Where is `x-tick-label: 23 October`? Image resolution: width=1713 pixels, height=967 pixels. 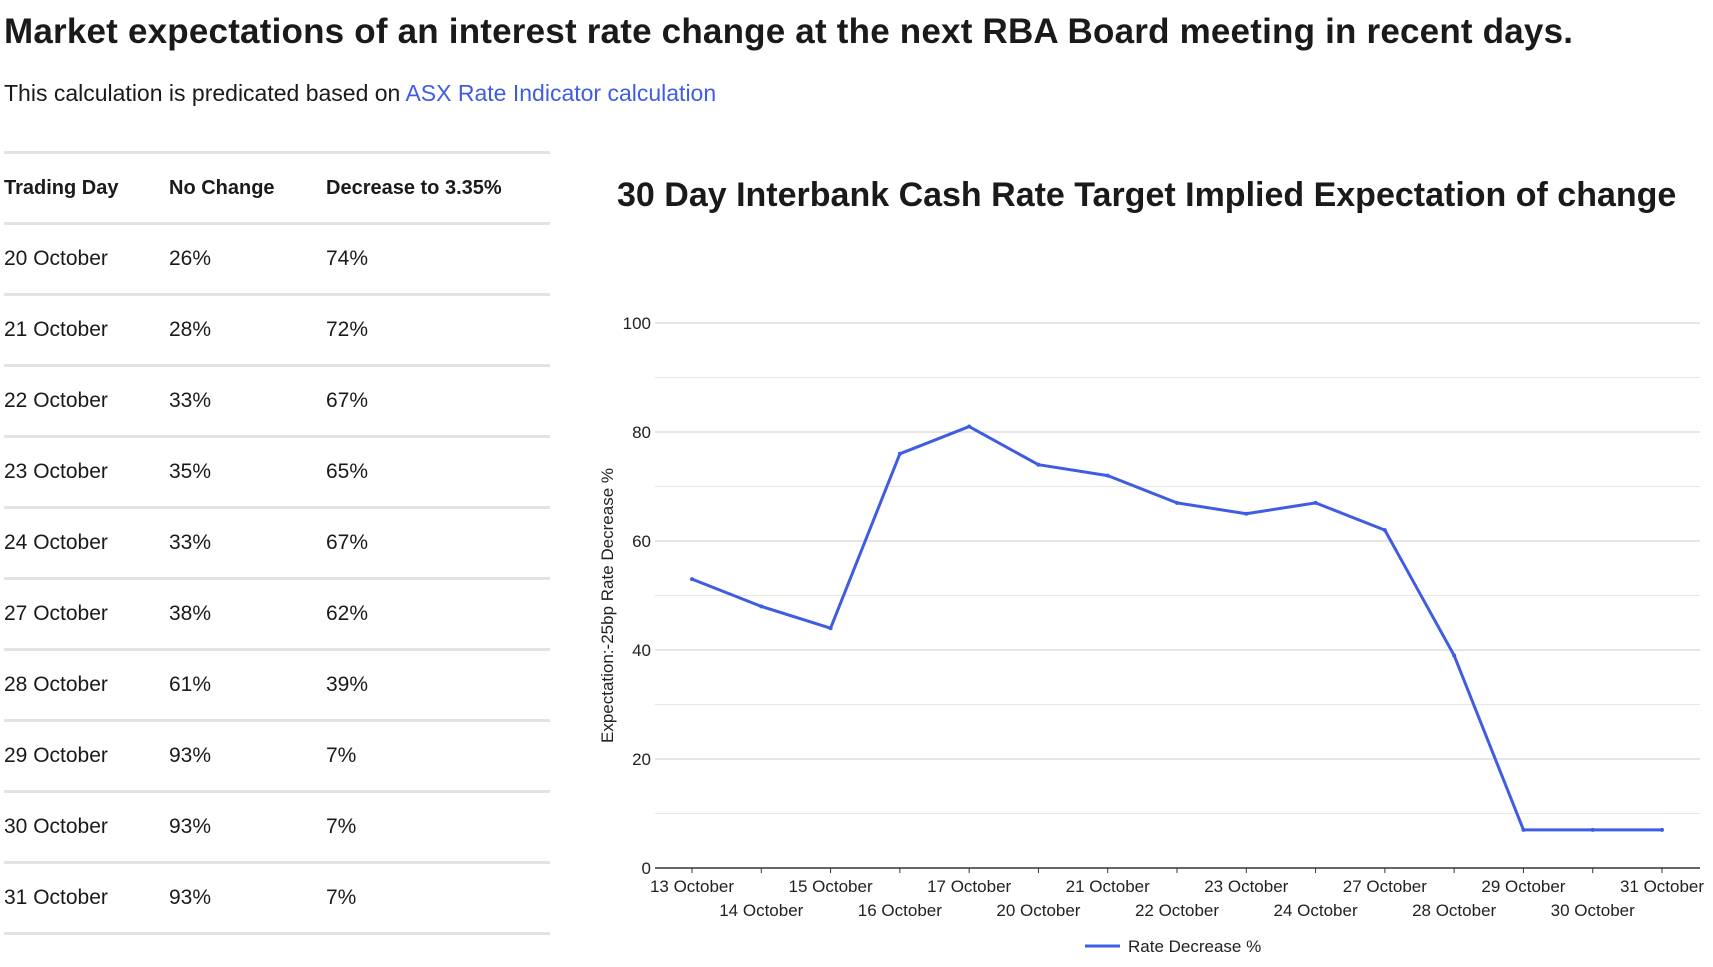
x-tick-label: 23 October is located at coordinates (1246, 886).